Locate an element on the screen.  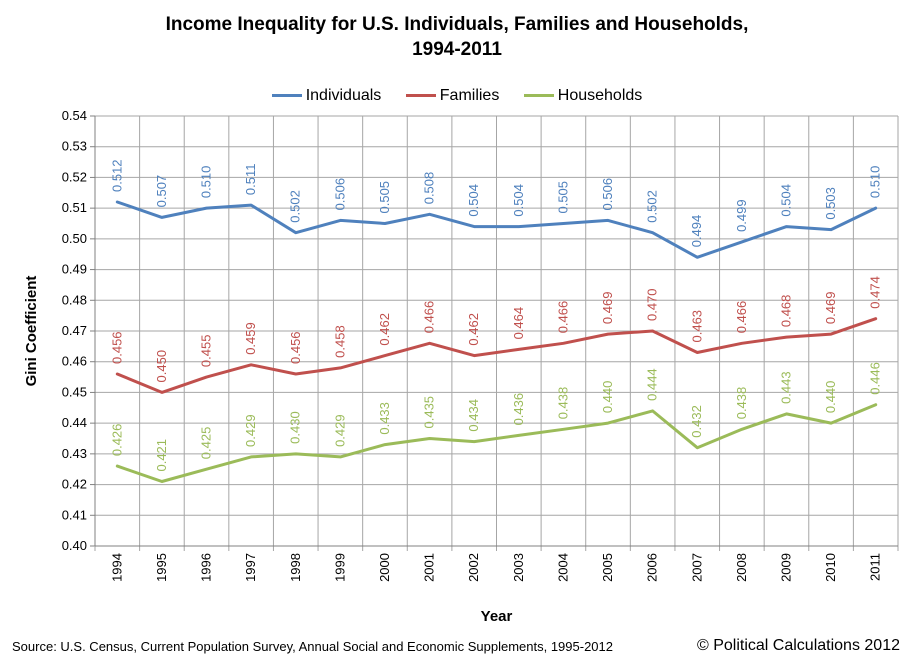
x-tick-label: 2001 is located at coordinates (429, 567).